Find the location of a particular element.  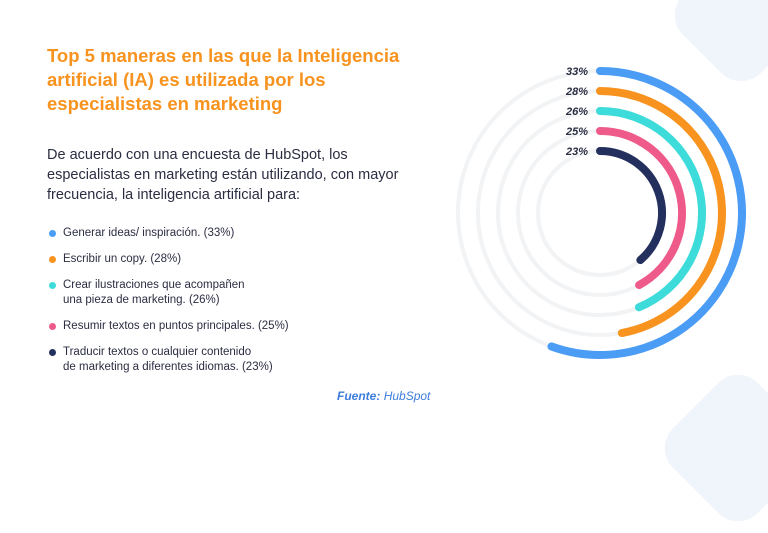

source-label: Fuente: is located at coordinates (359, 396).